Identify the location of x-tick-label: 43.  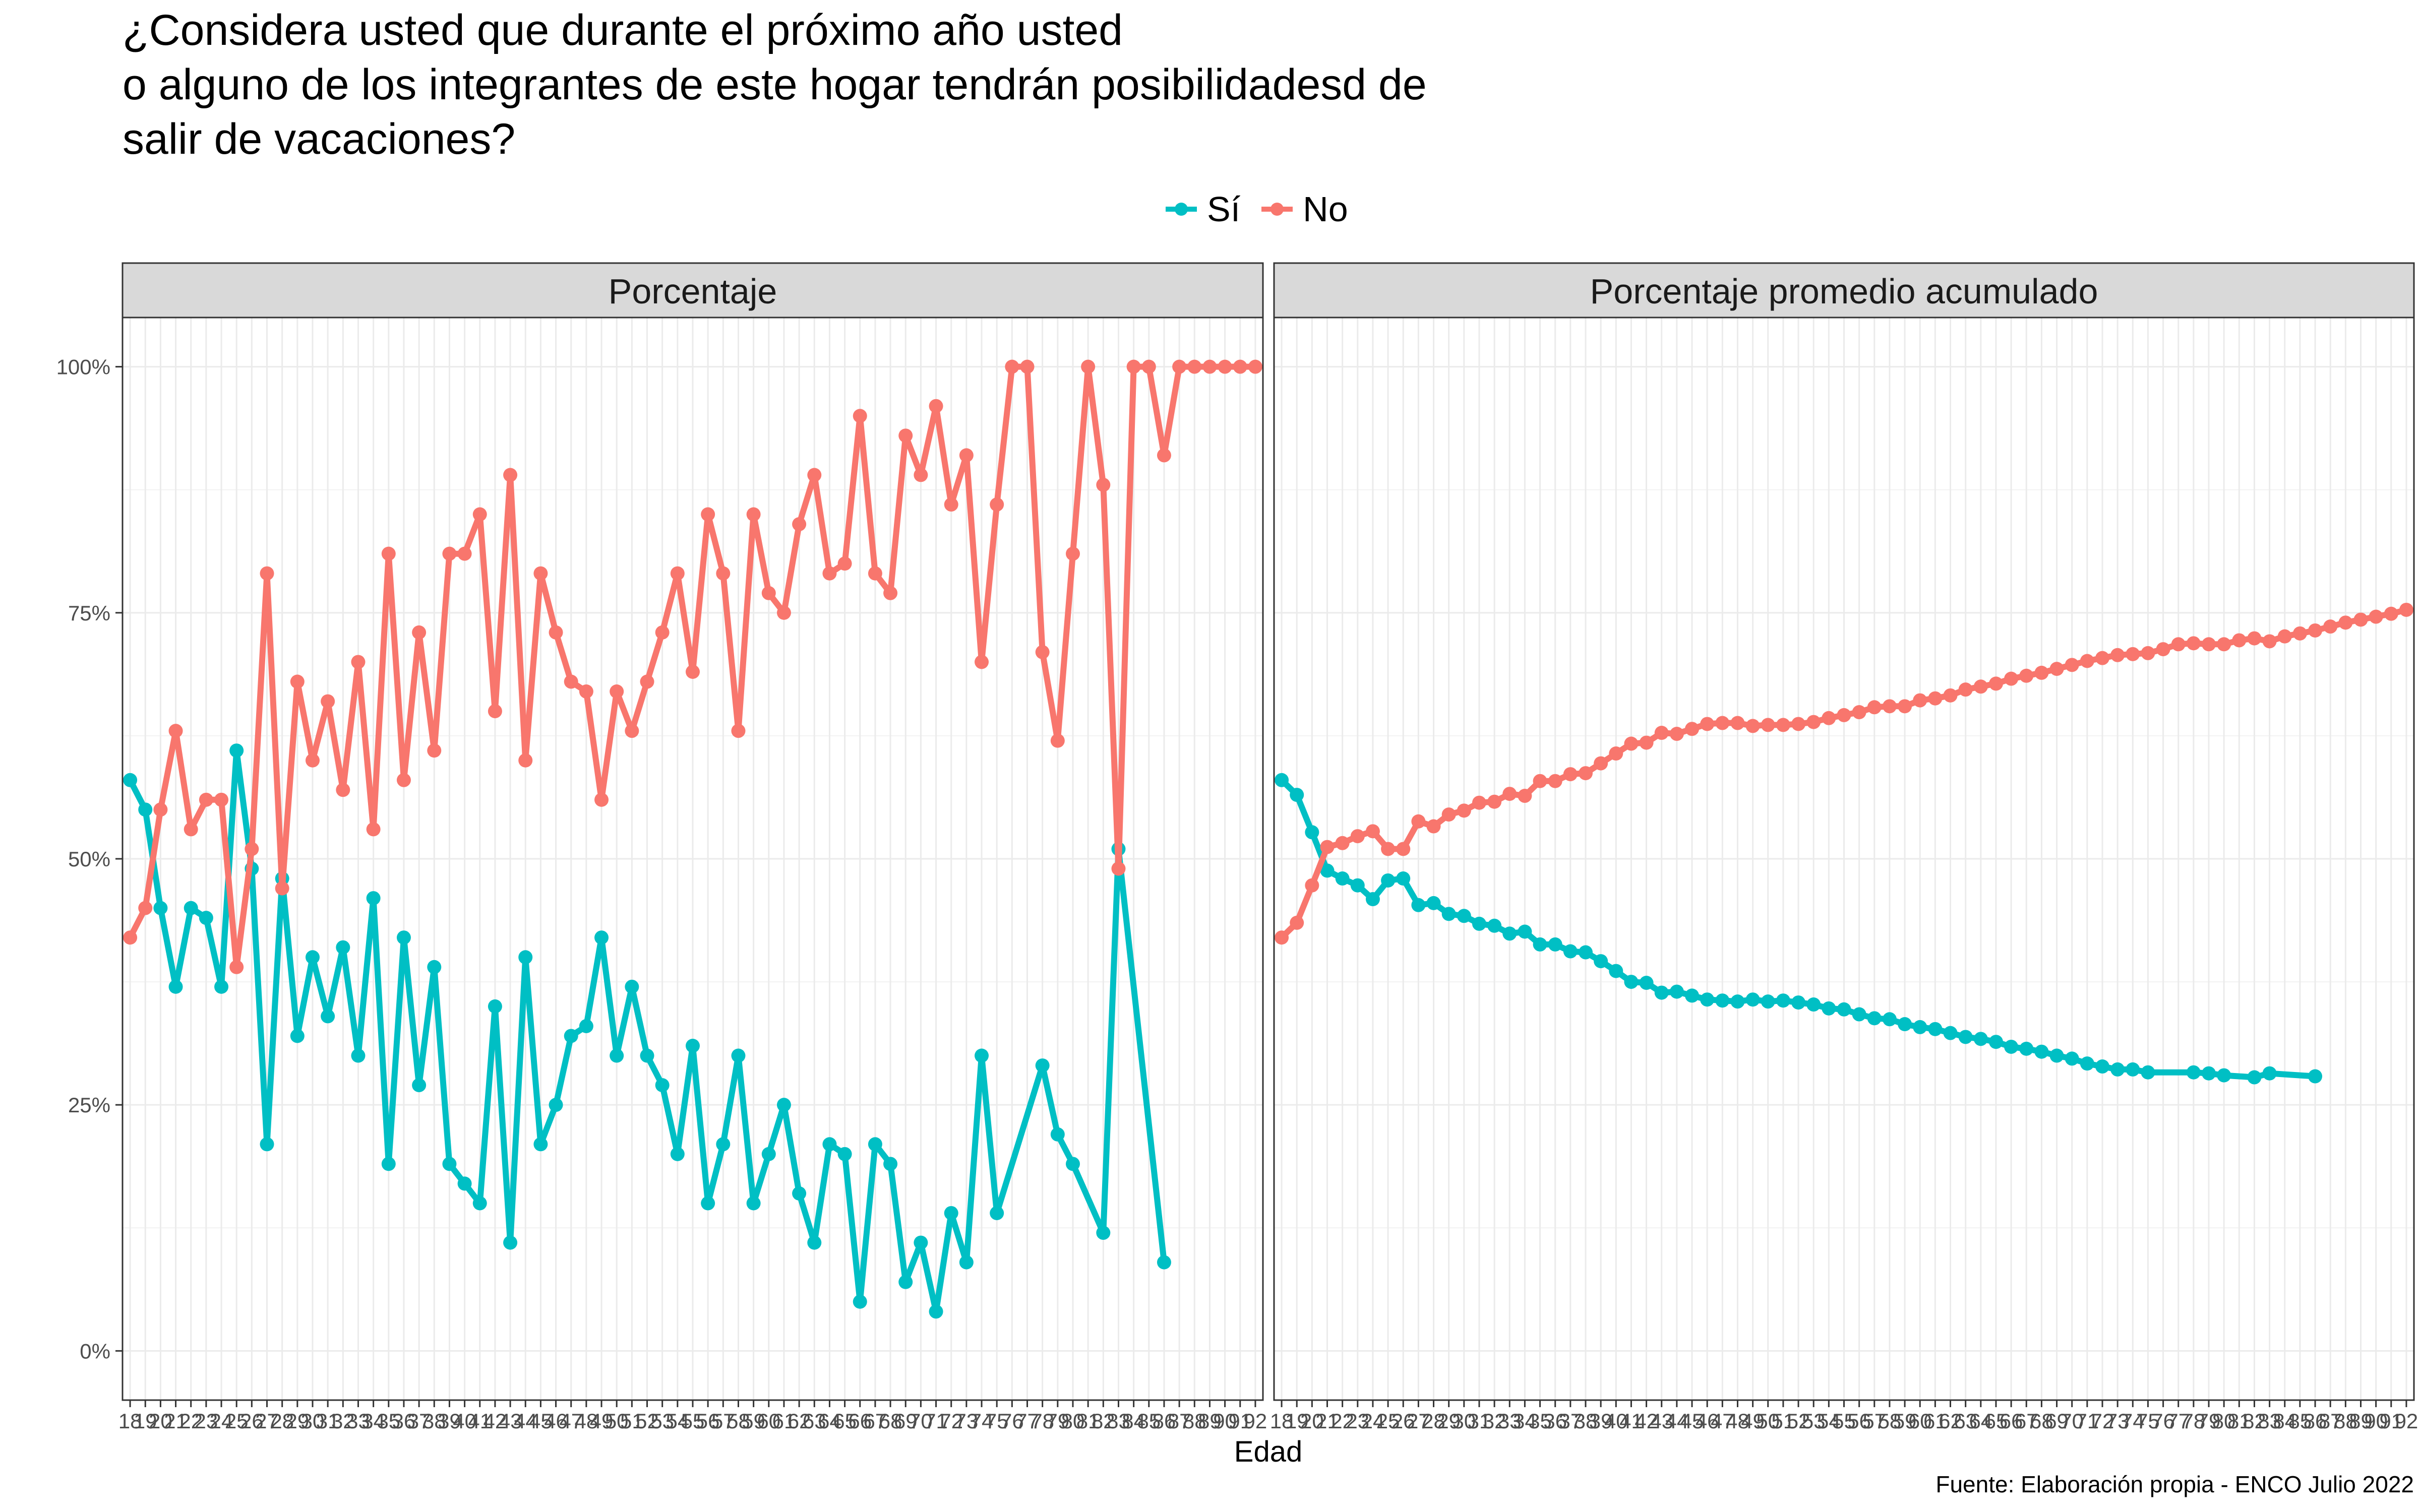
(1661, 1421).